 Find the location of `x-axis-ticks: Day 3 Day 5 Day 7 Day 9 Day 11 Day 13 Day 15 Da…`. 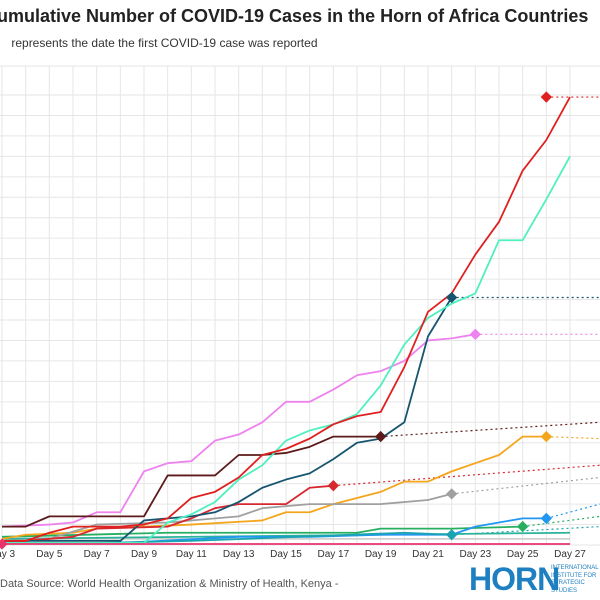

x-axis-ticks: Day 3 Day 5 Day 7 Day 9 Day 11 Day 13 Day 15 Da… is located at coordinates (293, 554).